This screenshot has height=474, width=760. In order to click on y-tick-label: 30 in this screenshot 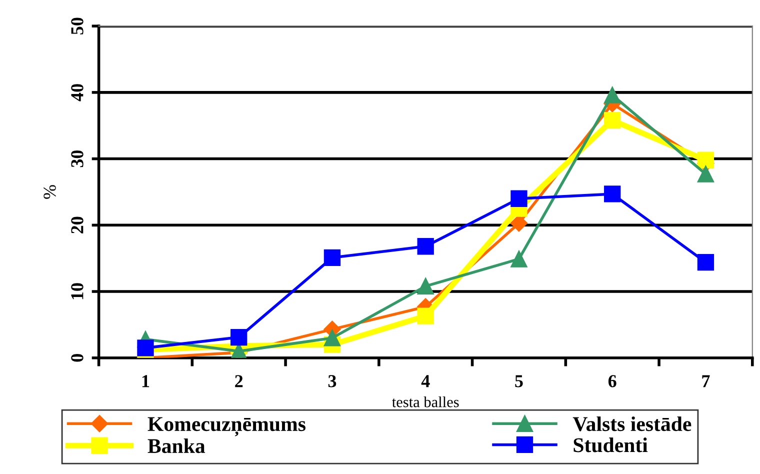, I will do `click(77, 159)`.